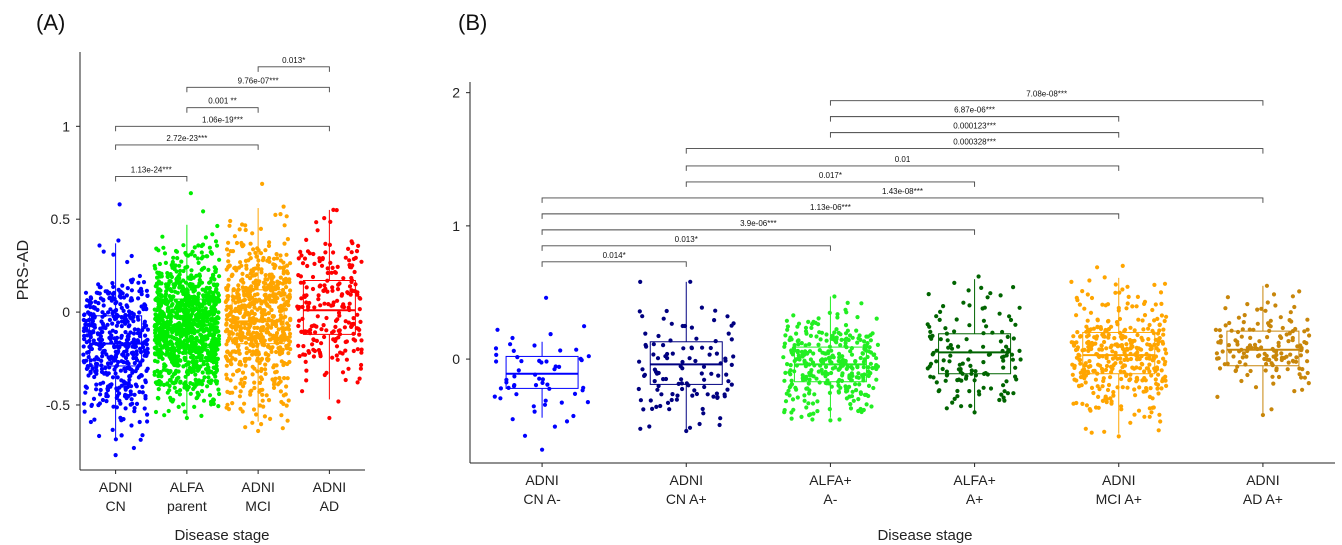  I want to click on bracket: 2.72e-23***, so click(187, 142).